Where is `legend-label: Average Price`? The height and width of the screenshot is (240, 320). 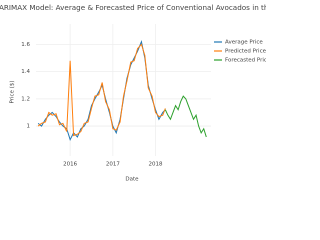 legend-label: Average Price is located at coordinates (244, 43).